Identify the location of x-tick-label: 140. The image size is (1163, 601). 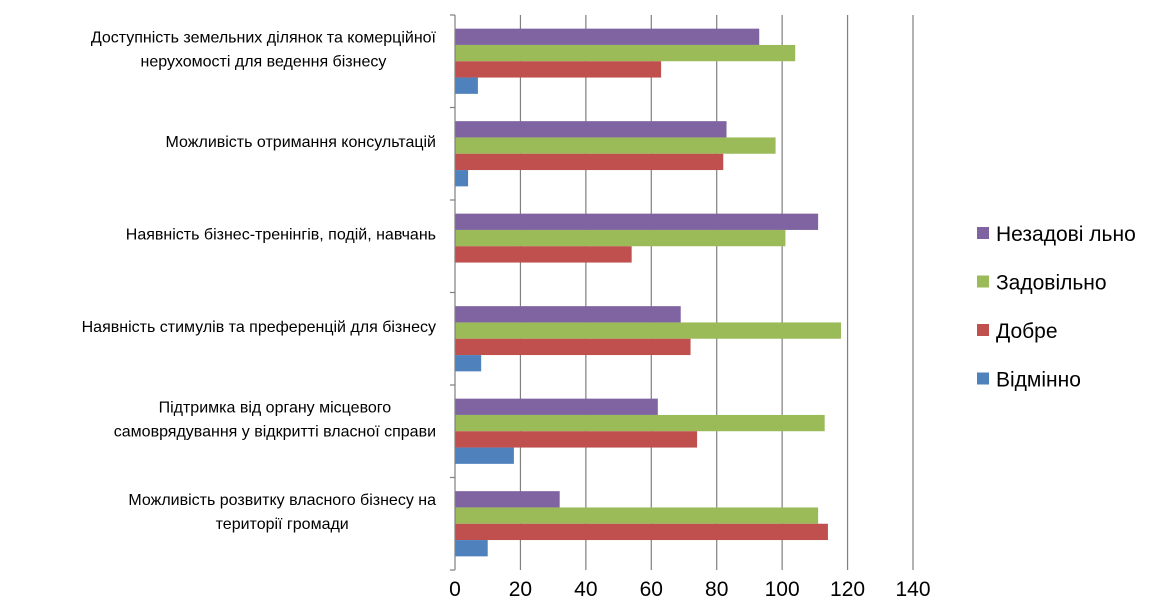
(912, 589).